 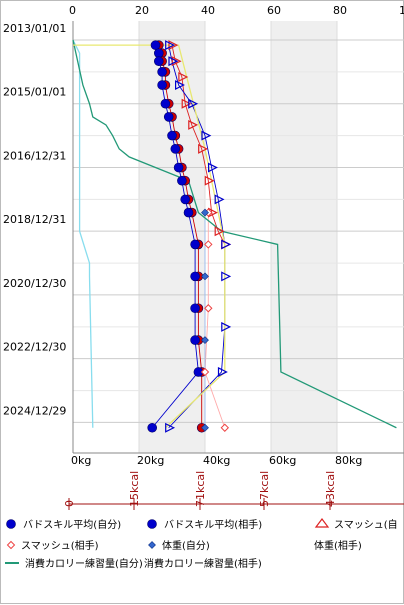 What do you see at coordinates (338, 545) in the screenshot?
I see `legend-label: 体重(相手)` at bounding box center [338, 545].